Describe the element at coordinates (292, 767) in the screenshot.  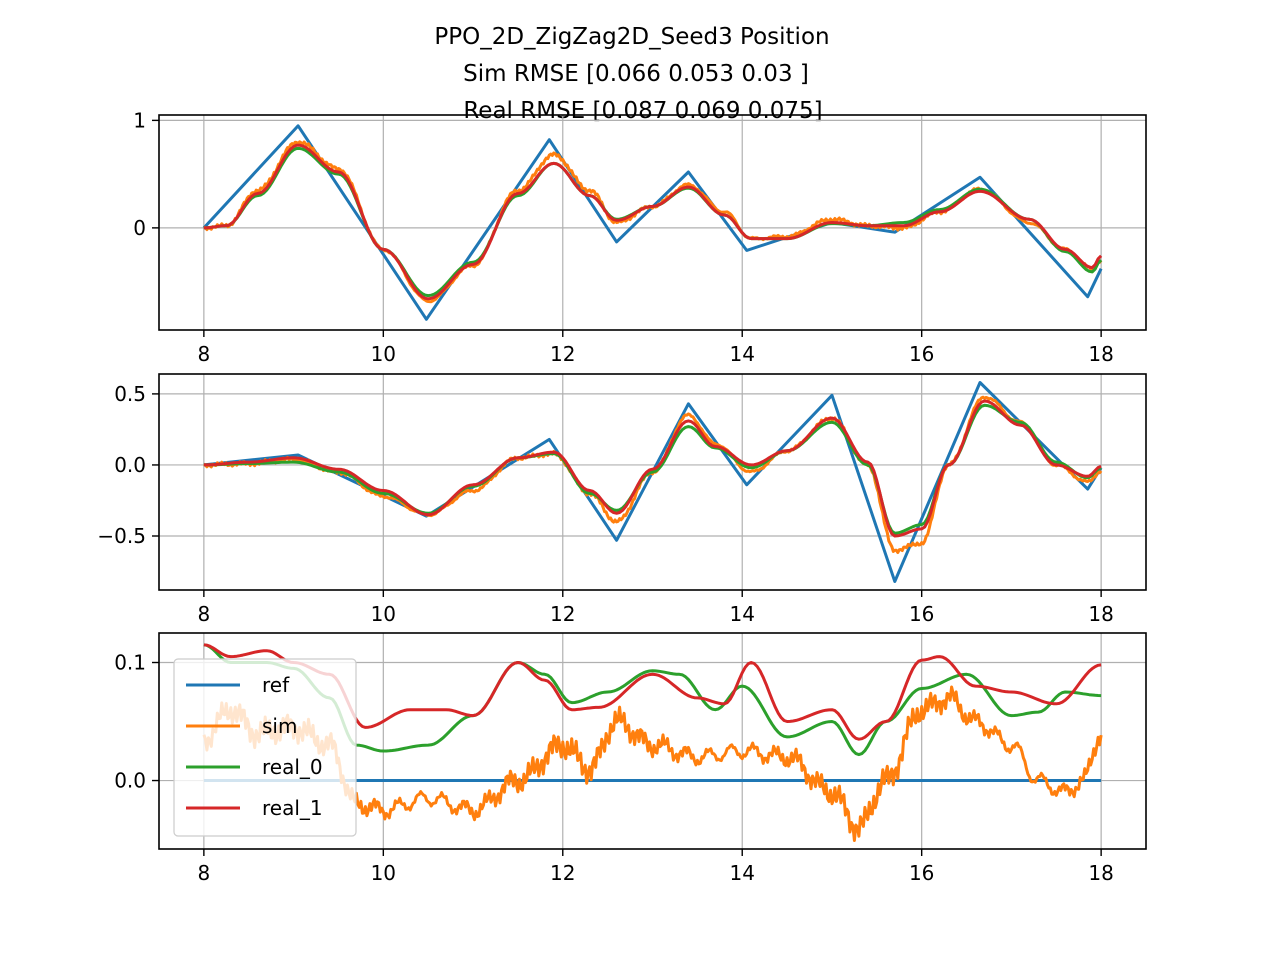
I see `legend-label-real_0: real_0` at that location.